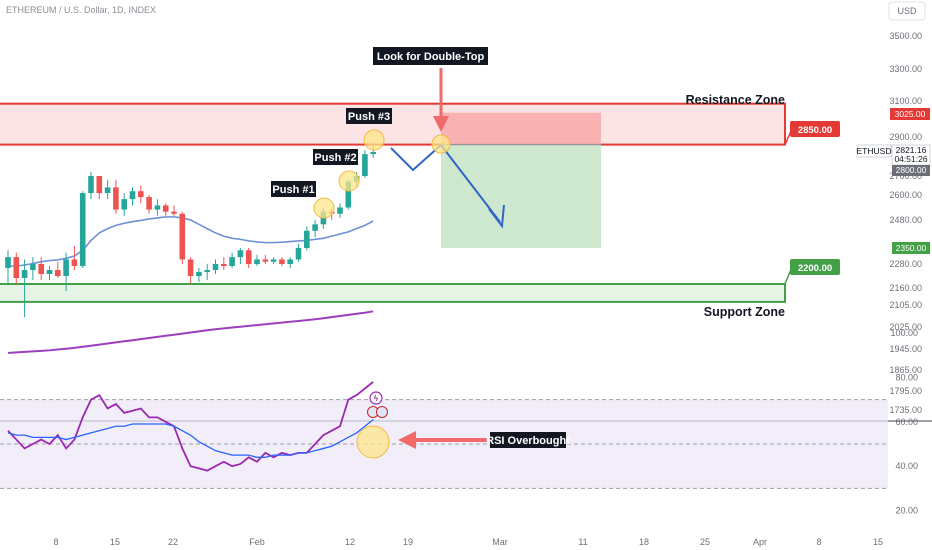 Image resolution: width=932 pixels, height=550 pixels. I want to click on rsi-highlight, so click(373, 442).